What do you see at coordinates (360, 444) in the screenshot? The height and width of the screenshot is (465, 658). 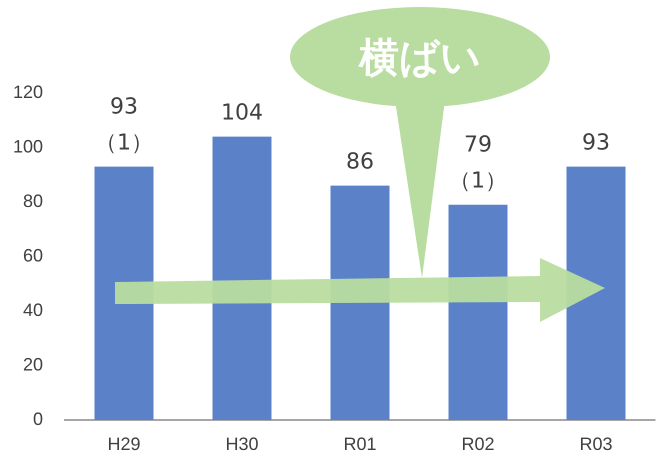 I see `x-tick-label: R01` at bounding box center [360, 444].